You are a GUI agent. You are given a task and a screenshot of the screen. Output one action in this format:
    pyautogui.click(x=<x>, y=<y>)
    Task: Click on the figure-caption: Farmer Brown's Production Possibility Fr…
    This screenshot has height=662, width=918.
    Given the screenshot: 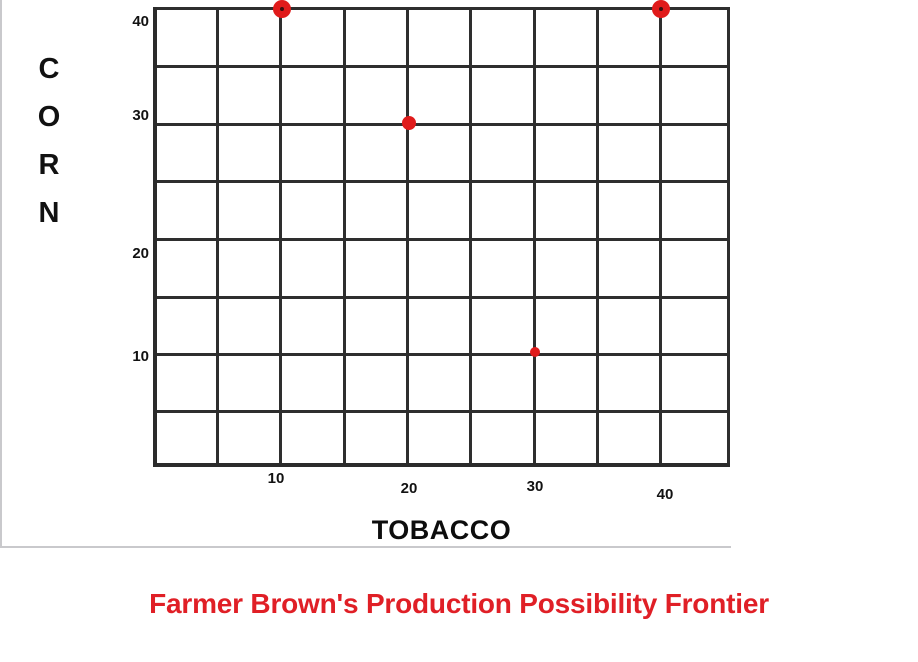 What is the action you would take?
    pyautogui.click(x=459, y=603)
    